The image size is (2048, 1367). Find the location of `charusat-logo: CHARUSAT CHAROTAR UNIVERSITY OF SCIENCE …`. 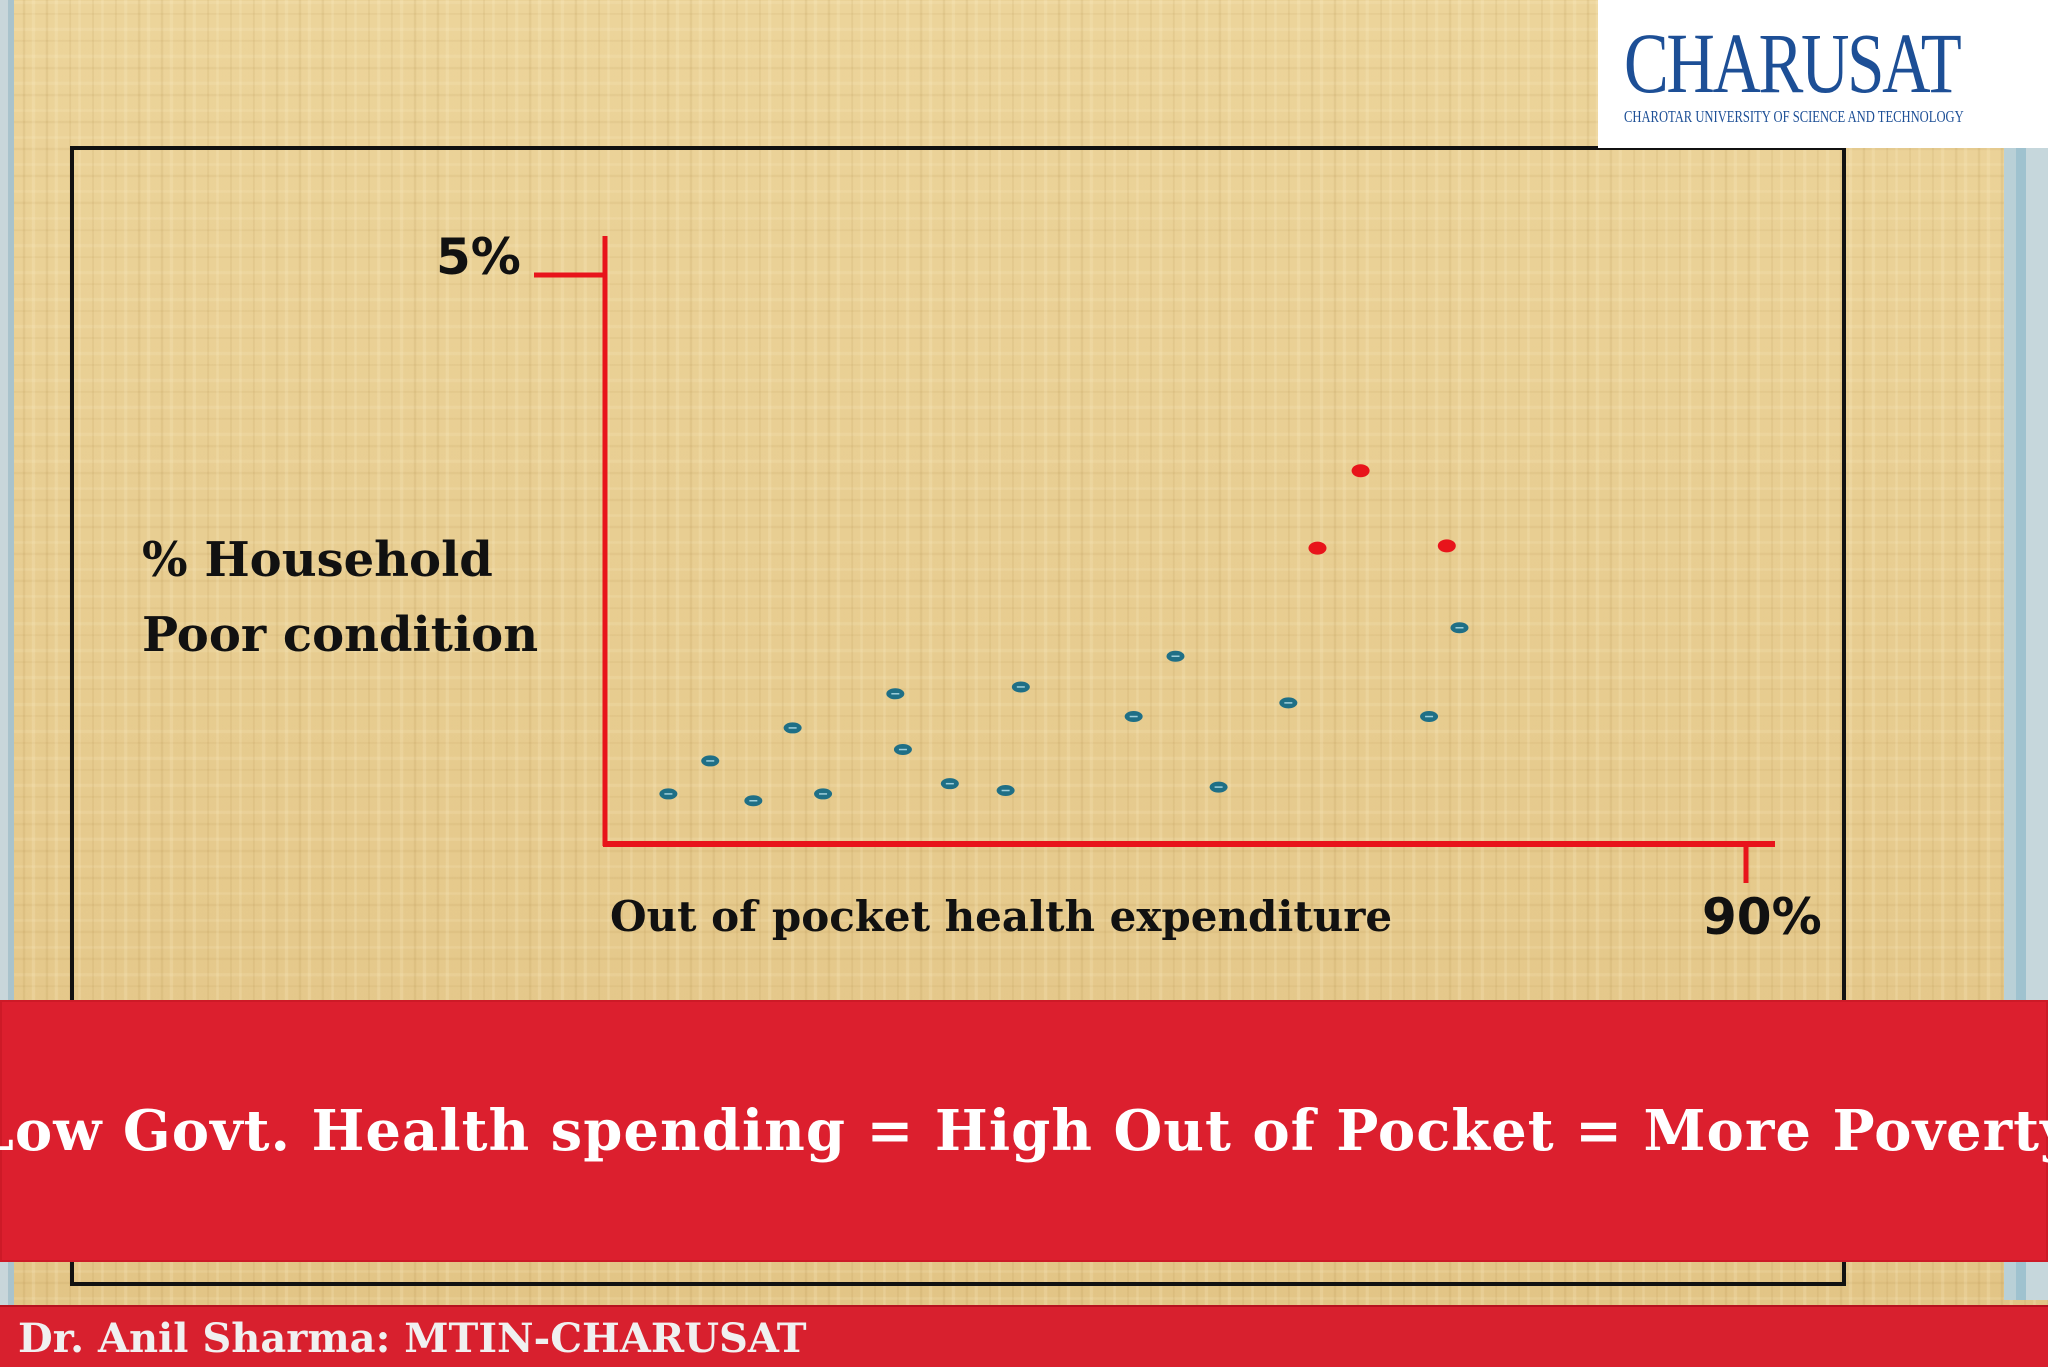

charusat-logo: CHARUSAT CHAROTAR UNIVERSITY OF SCIENCE … is located at coordinates (1823, 74).